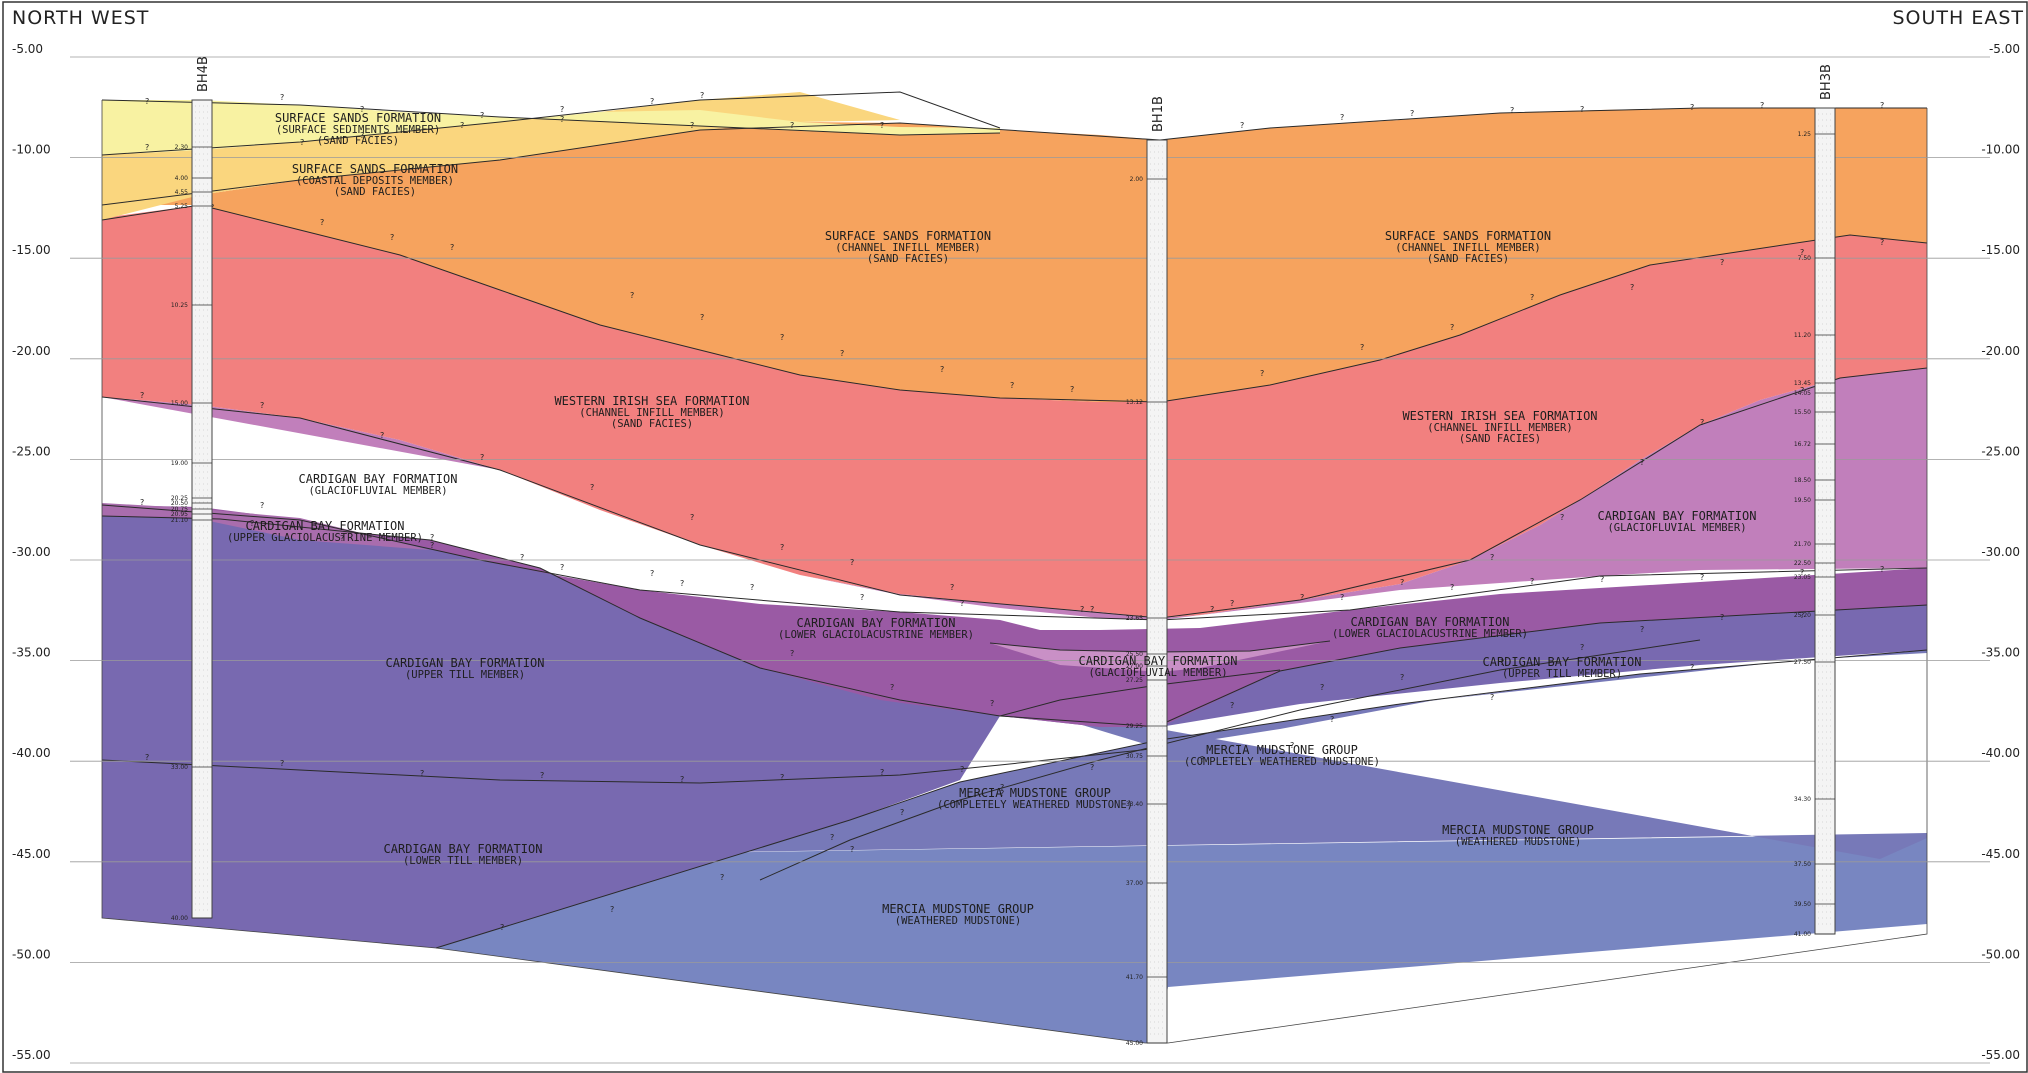 This screenshot has height=1073, width=2028. Describe the element at coordinates (179, 509) in the screenshot. I see `depth-label: 20.75` at that location.